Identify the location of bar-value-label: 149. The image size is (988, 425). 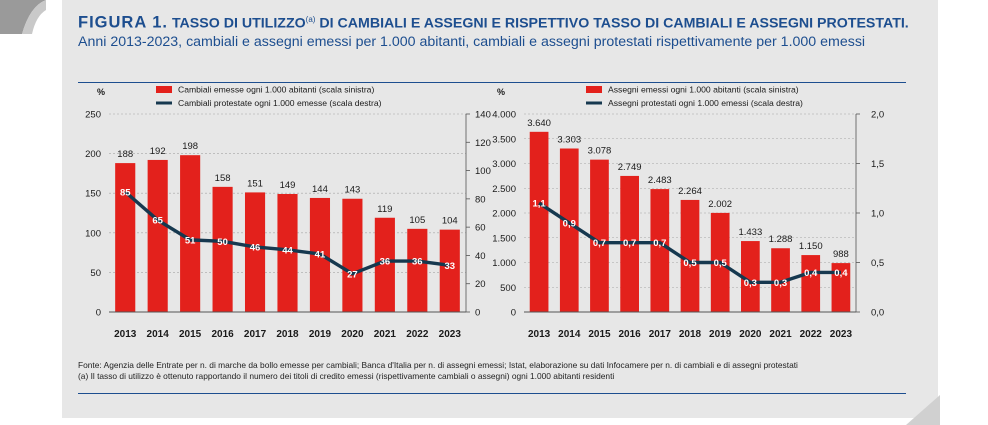
(288, 185).